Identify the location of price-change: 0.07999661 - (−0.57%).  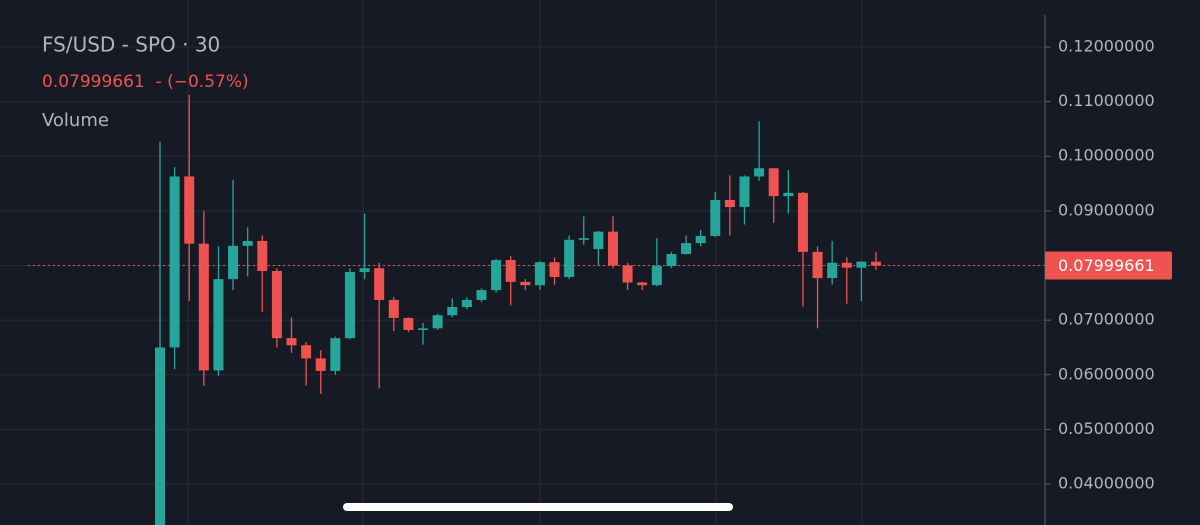
(145, 82).